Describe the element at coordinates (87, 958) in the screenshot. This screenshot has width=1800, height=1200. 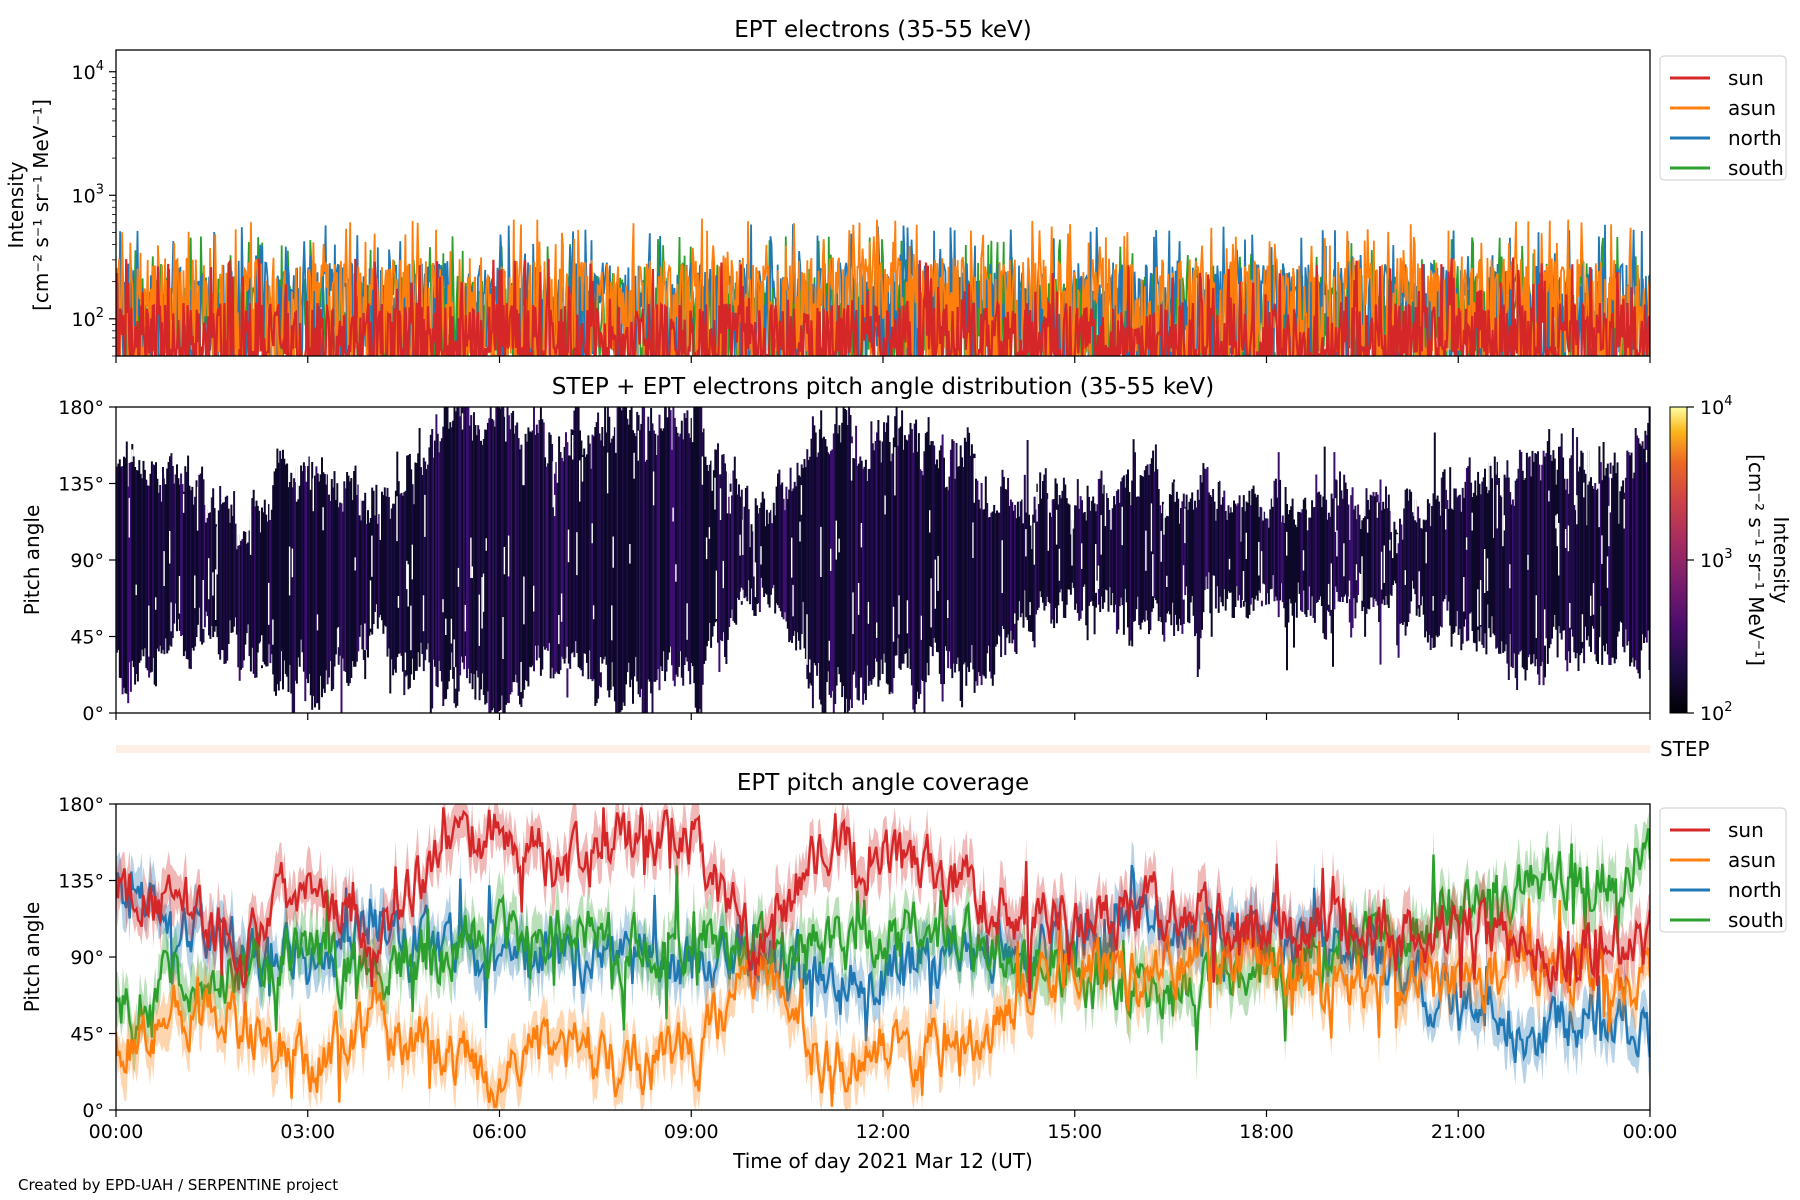
I see `coverage-y-axis: 0° 45° 90° 135° 180°` at that location.